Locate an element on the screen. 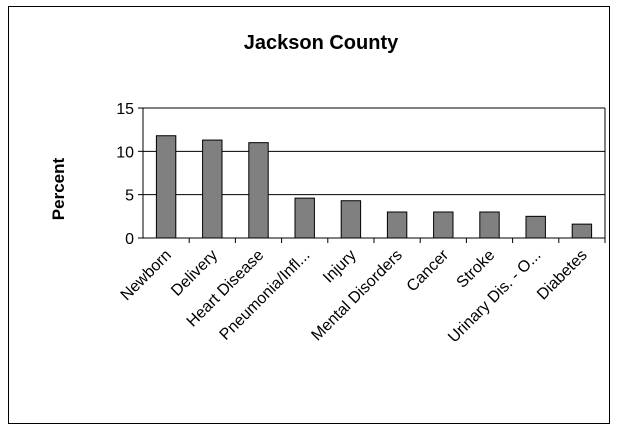 Image resolution: width=618 pixels, height=430 pixels. y-axis-label: Percent is located at coordinates (58, 188).